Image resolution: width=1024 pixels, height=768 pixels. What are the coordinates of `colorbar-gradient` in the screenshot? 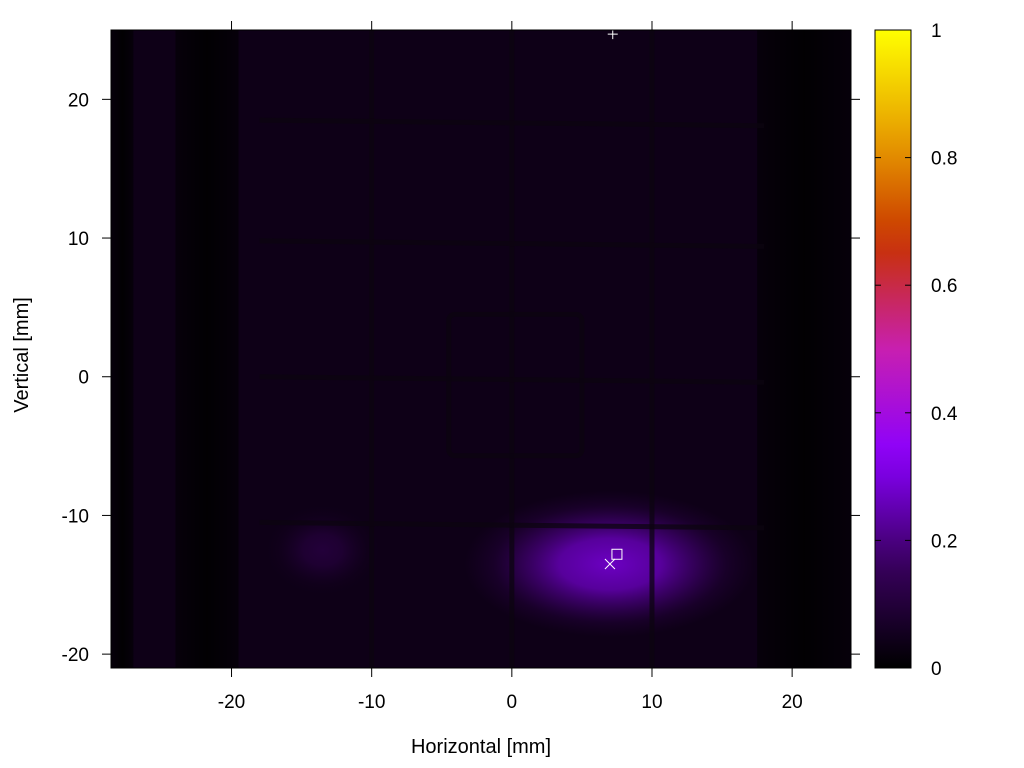 It's located at (893, 349).